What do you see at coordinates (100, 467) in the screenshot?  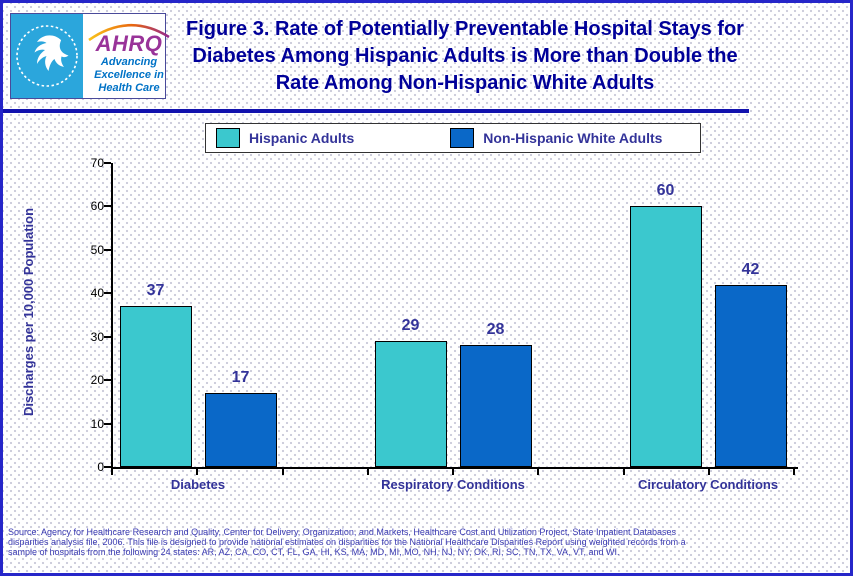 I see `y-axis-tick-label: 0` at bounding box center [100, 467].